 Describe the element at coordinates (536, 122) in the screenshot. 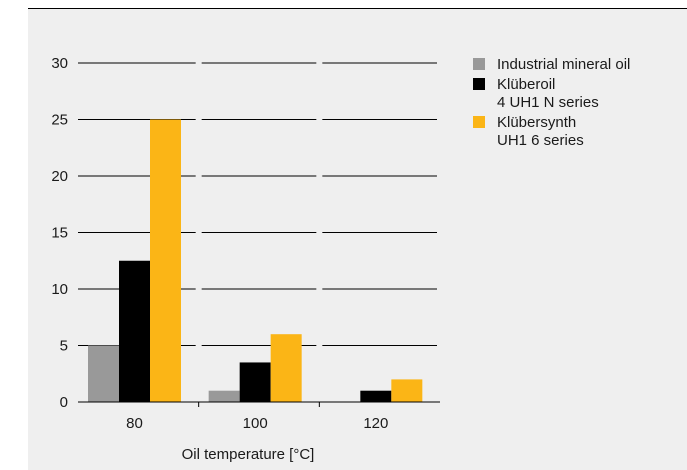

I see `legend-label: Klübersynth` at that location.